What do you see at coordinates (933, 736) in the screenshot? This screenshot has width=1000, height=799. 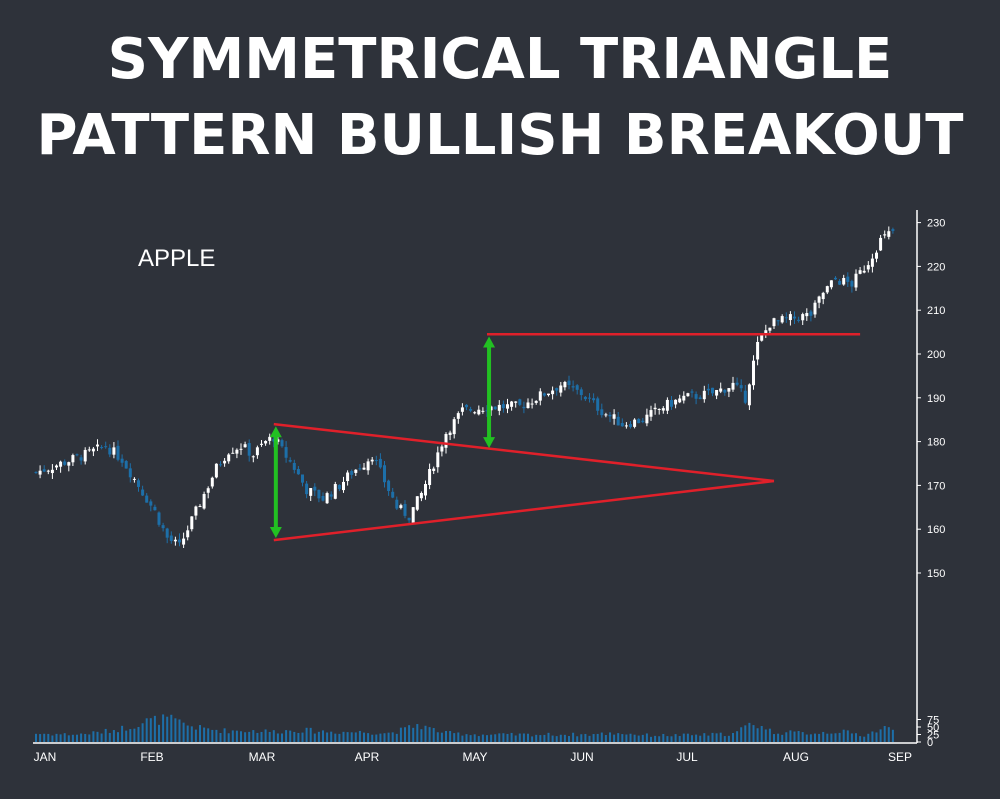 I see `volume-tick-label: 25` at bounding box center [933, 736].